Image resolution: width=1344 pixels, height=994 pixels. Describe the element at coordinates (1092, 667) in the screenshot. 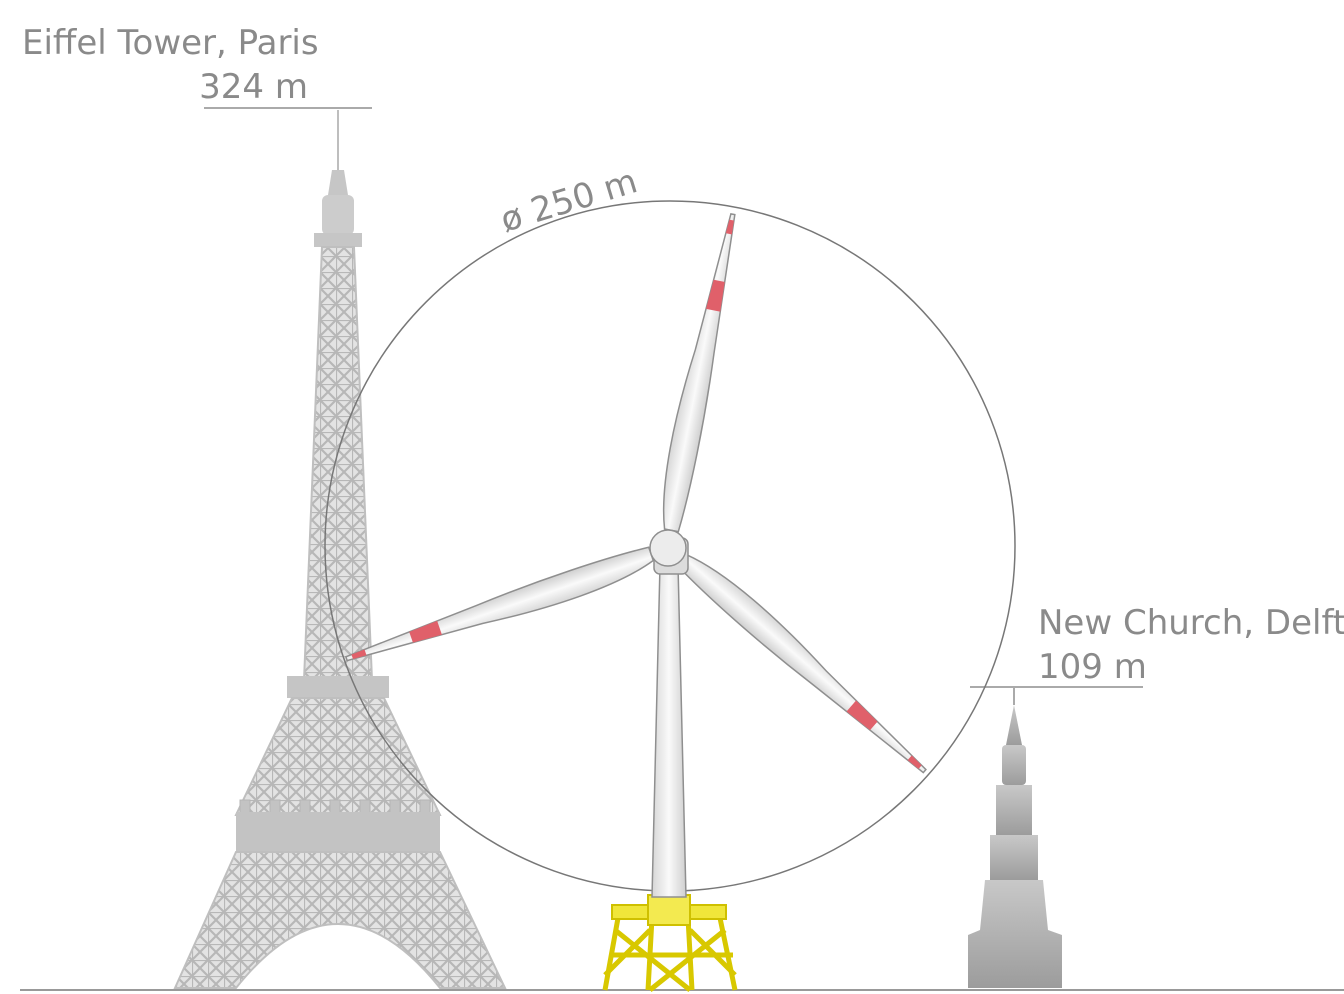

I see `church-height: 109 m` at that location.